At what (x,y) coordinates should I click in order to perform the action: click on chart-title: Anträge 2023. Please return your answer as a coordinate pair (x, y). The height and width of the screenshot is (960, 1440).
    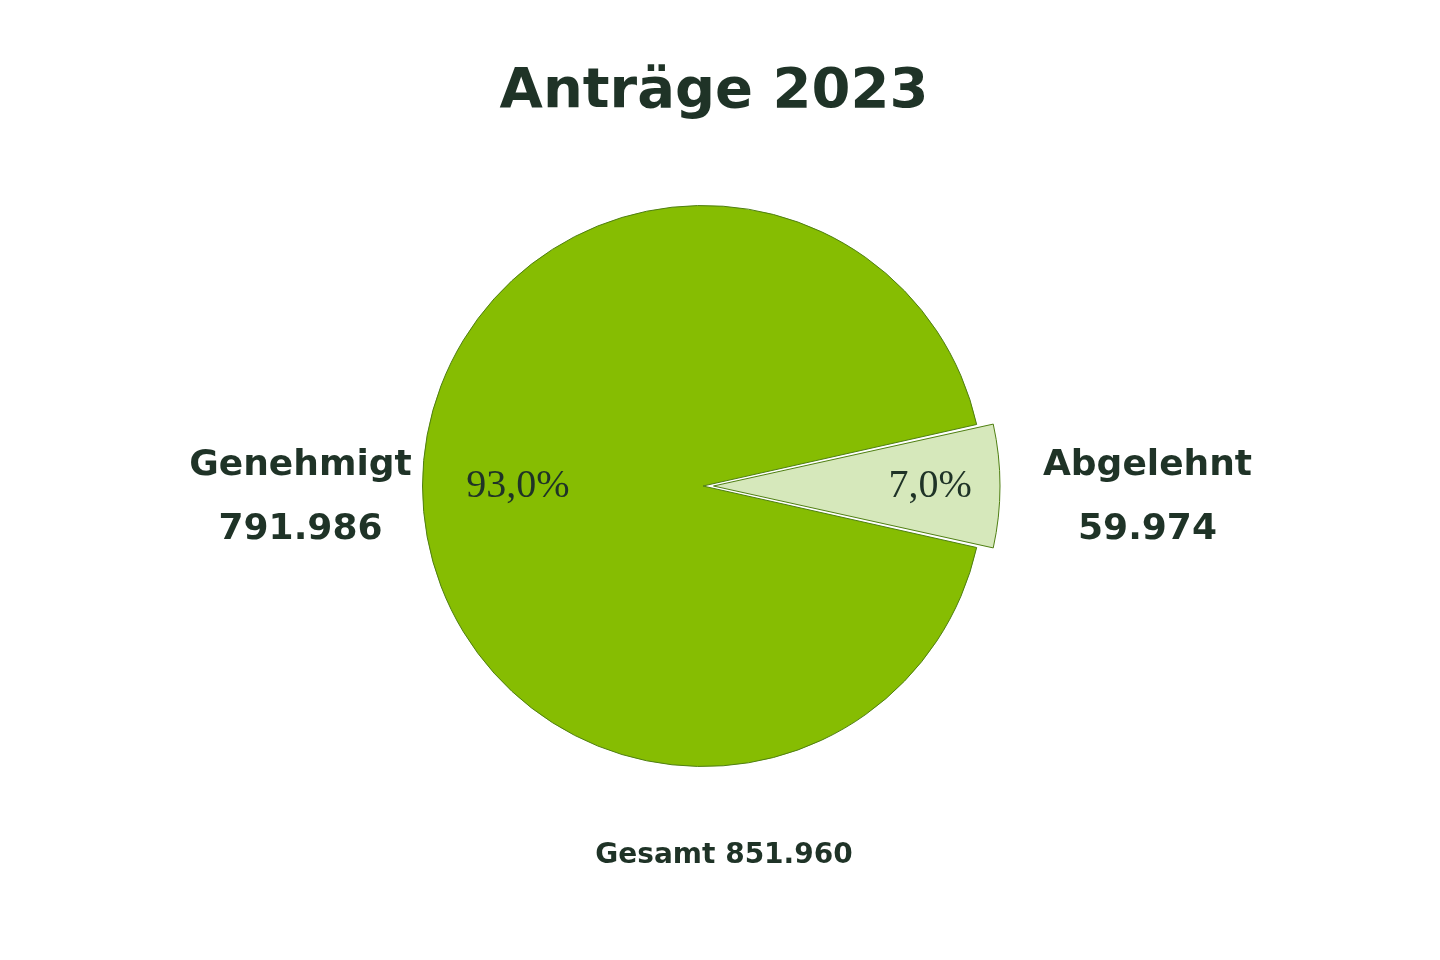
    Looking at the image, I should click on (714, 87).